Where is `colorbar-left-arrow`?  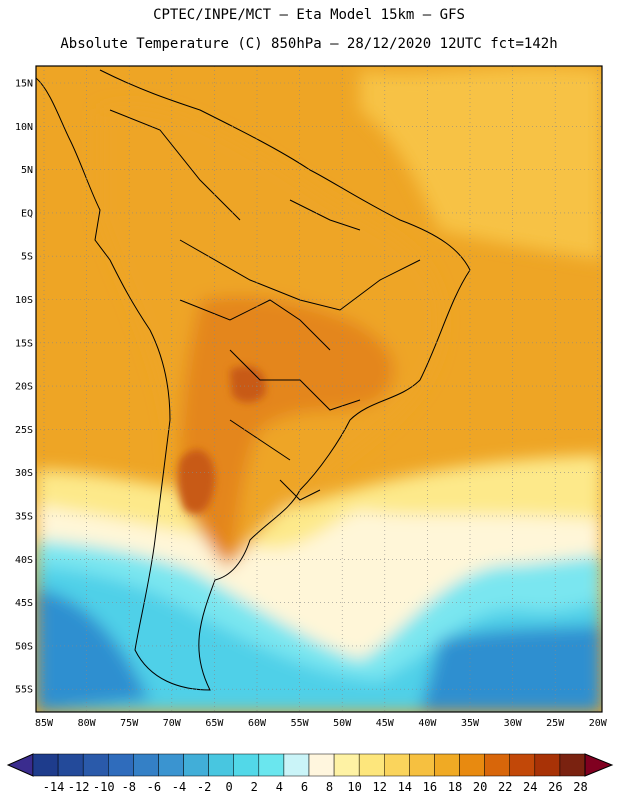
colorbar-left-arrow is located at coordinates (20, 765).